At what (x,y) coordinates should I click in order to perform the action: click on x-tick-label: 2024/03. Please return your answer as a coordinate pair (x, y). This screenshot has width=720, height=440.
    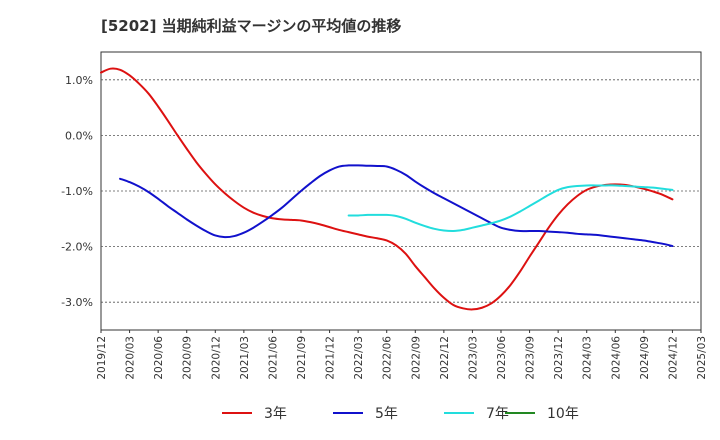
    Looking at the image, I should click on (588, 358).